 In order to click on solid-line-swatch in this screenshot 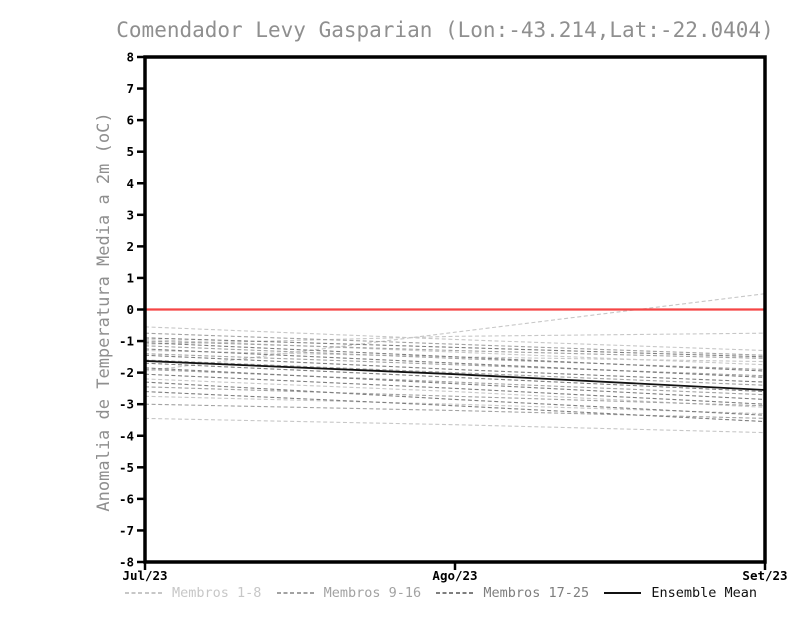, I will do `click(623, 593)`.